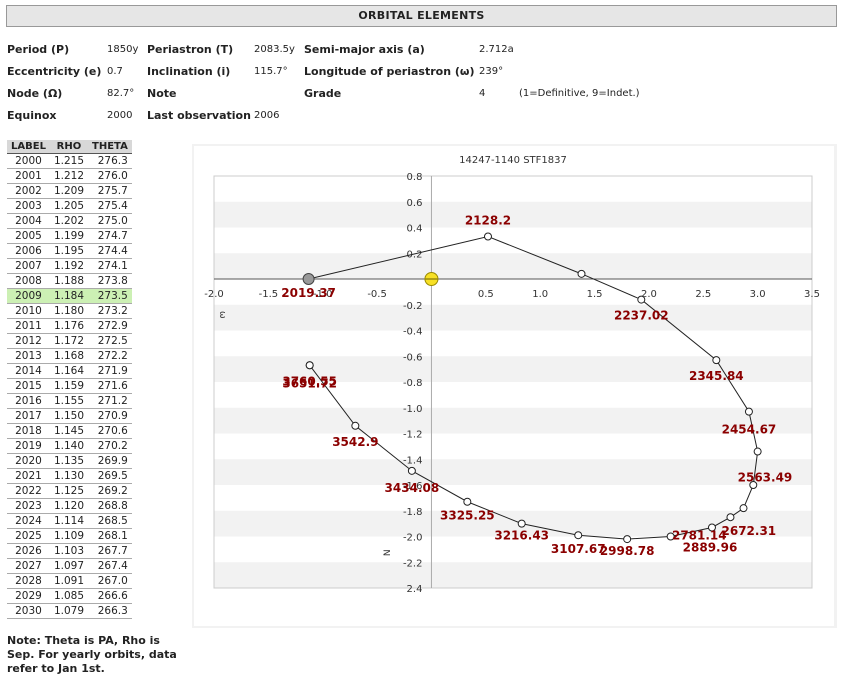 This screenshot has height=676, width=843. I want to click on point-label: 2345.84, so click(716, 376).